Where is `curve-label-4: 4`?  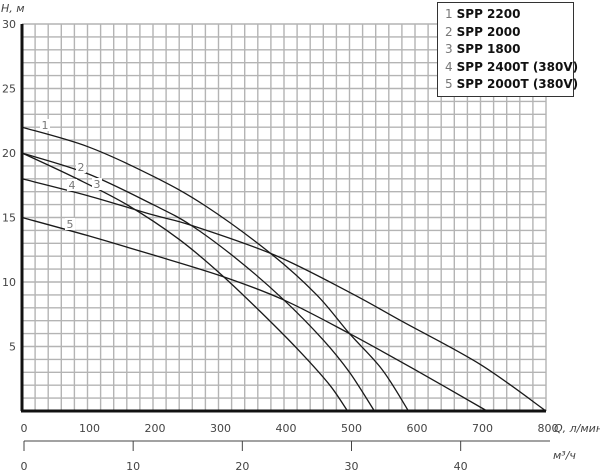 curve-label-4: 4 is located at coordinates (72, 185).